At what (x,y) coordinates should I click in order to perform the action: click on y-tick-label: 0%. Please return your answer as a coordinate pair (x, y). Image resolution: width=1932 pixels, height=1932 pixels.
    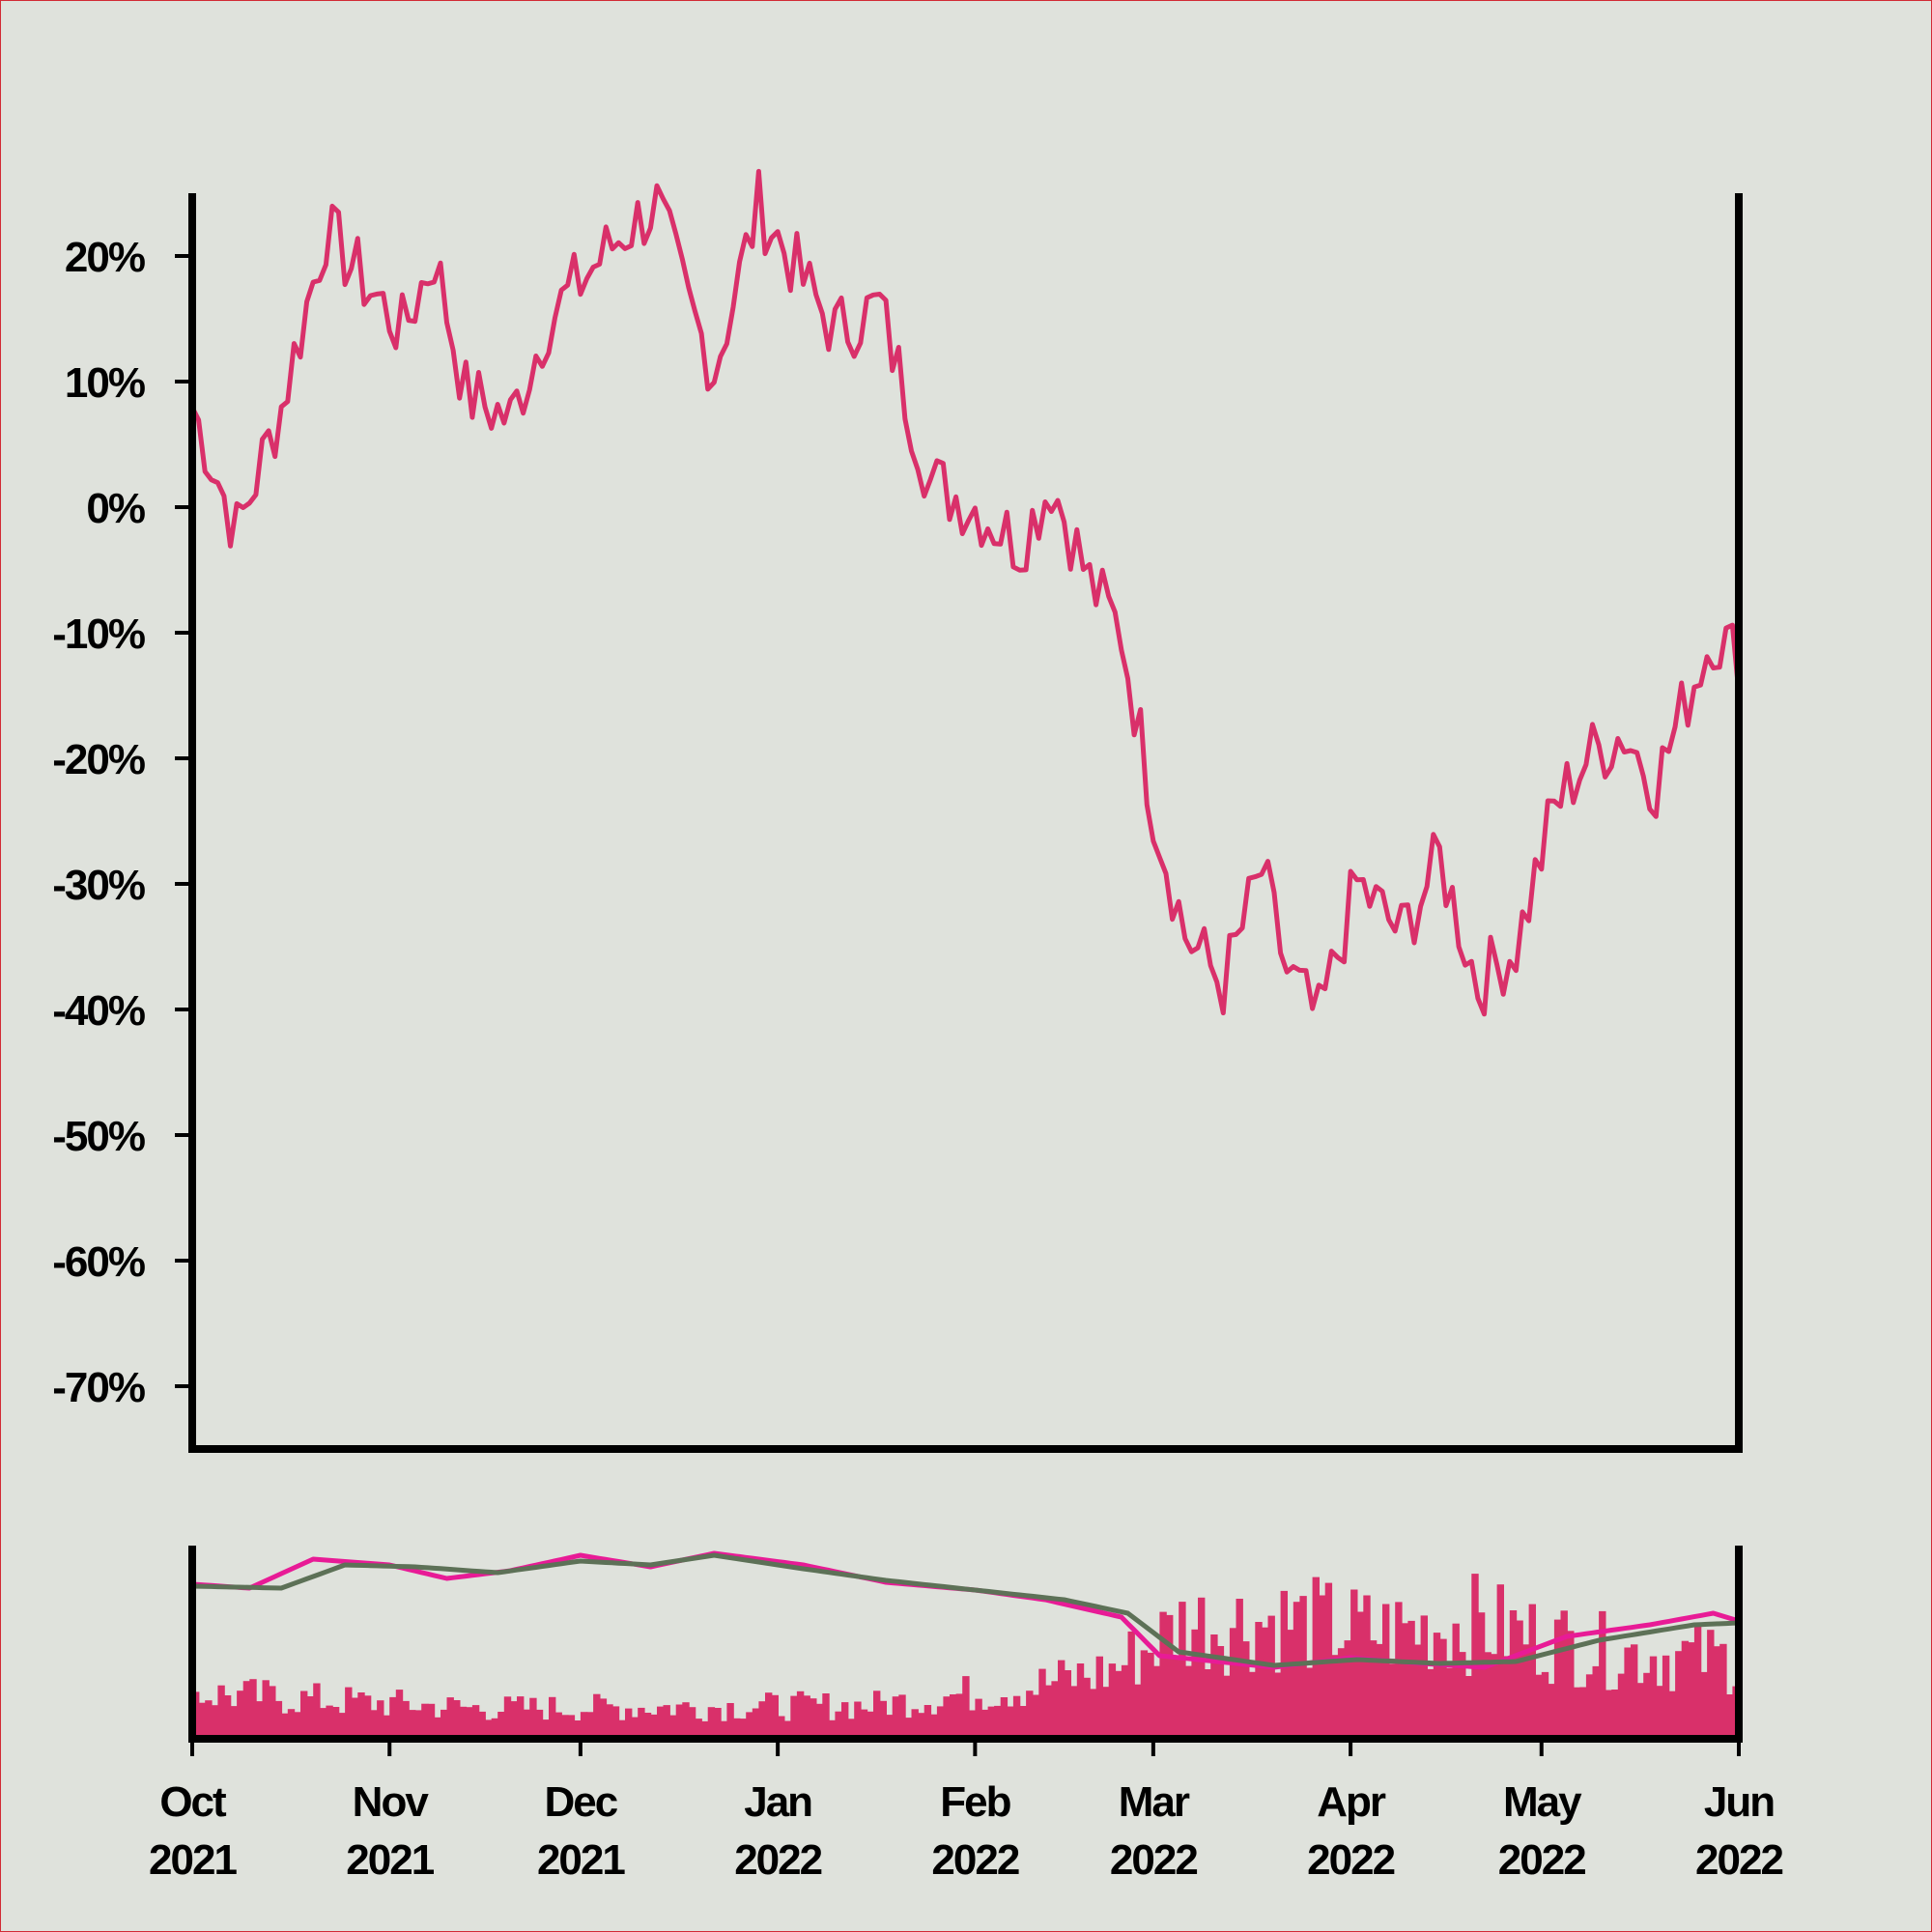
    Looking at the image, I should click on (115, 508).